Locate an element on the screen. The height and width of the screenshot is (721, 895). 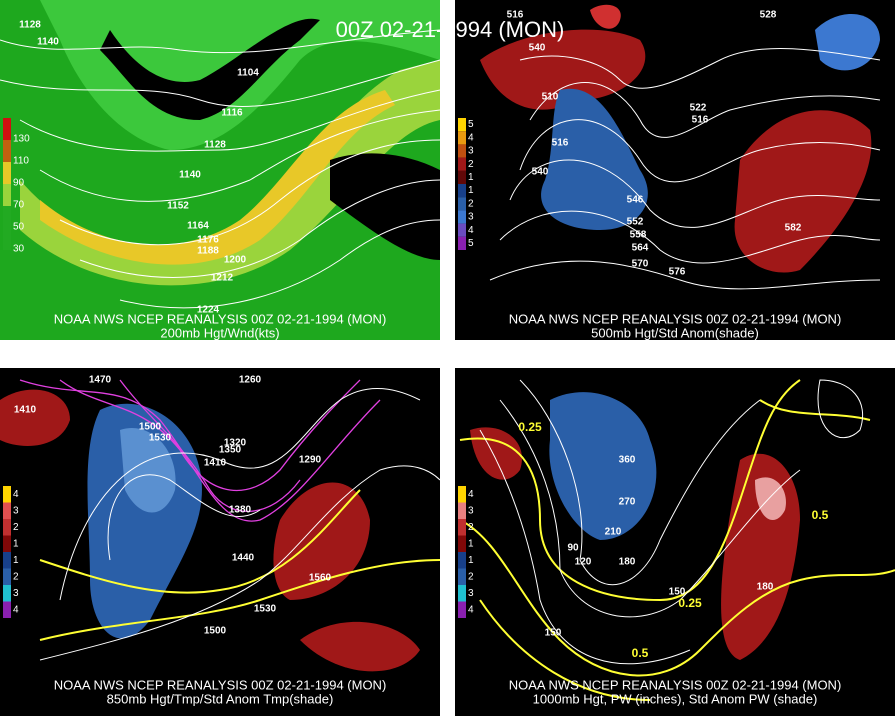
contour-label: 1350 is located at coordinates (230, 450).